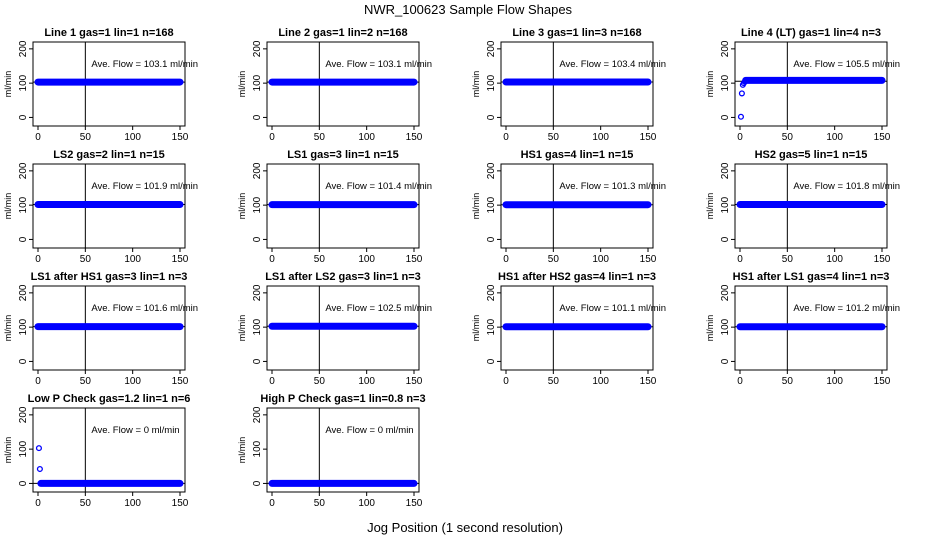 Image resolution: width=936 pixels, height=540 pixels. Describe the element at coordinates (811, 33) in the screenshot. I see `panel-title: Line 4 (LT) gas=1 lin=4 n=3` at that location.